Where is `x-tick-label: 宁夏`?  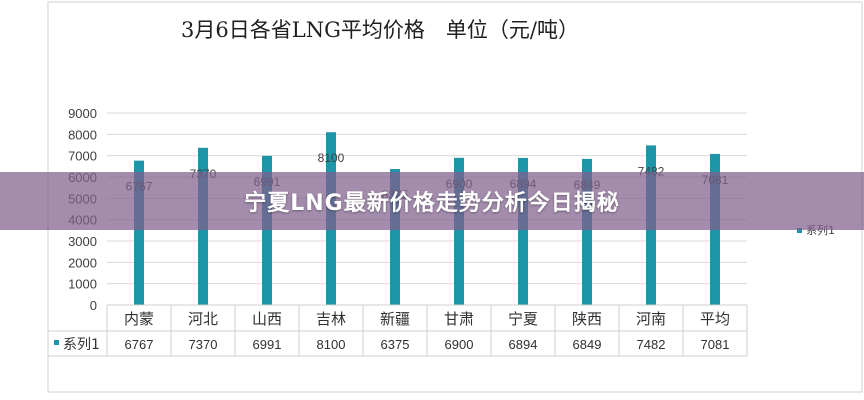 x-tick-label: 宁夏 is located at coordinates (523, 319).